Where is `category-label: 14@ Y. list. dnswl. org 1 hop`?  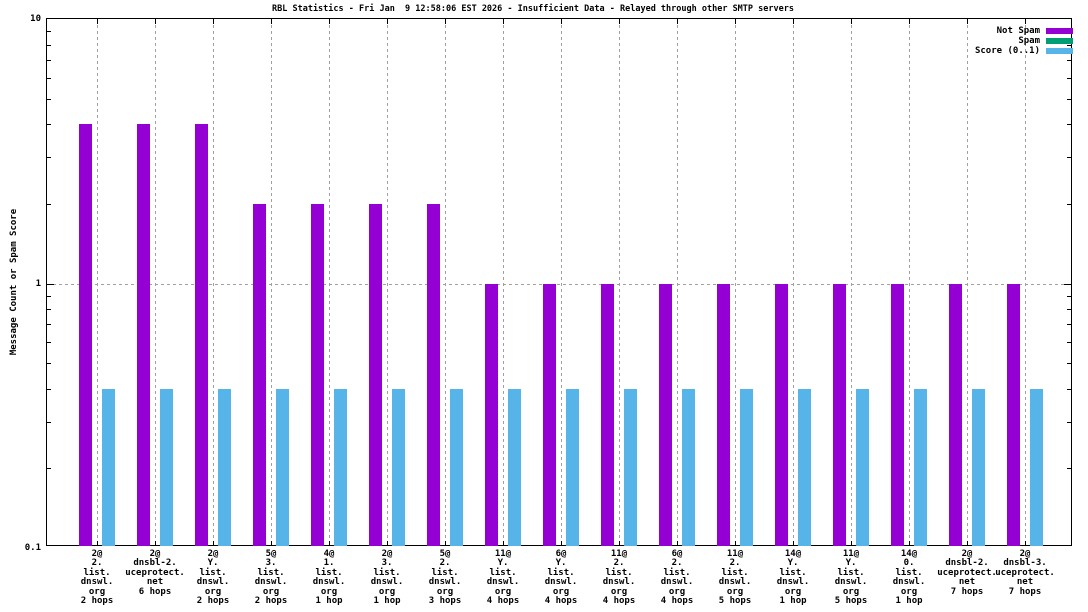 category-label: 14@ Y. list. dnswl. org 1 hop is located at coordinates (793, 578).